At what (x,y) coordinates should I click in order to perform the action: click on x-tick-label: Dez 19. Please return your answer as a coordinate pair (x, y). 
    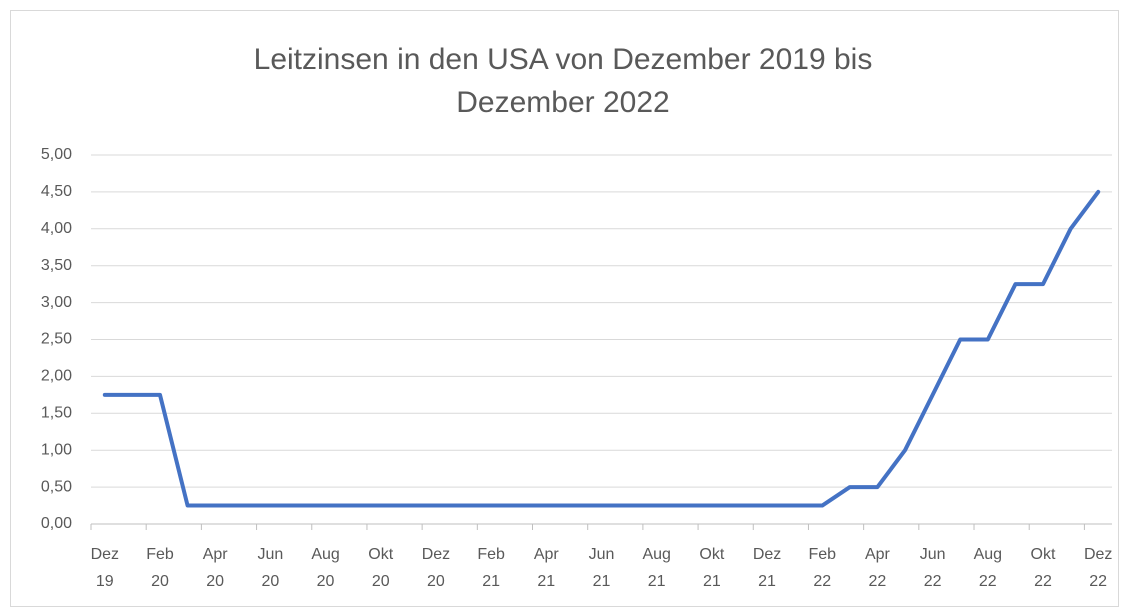
    Looking at the image, I should click on (105, 568).